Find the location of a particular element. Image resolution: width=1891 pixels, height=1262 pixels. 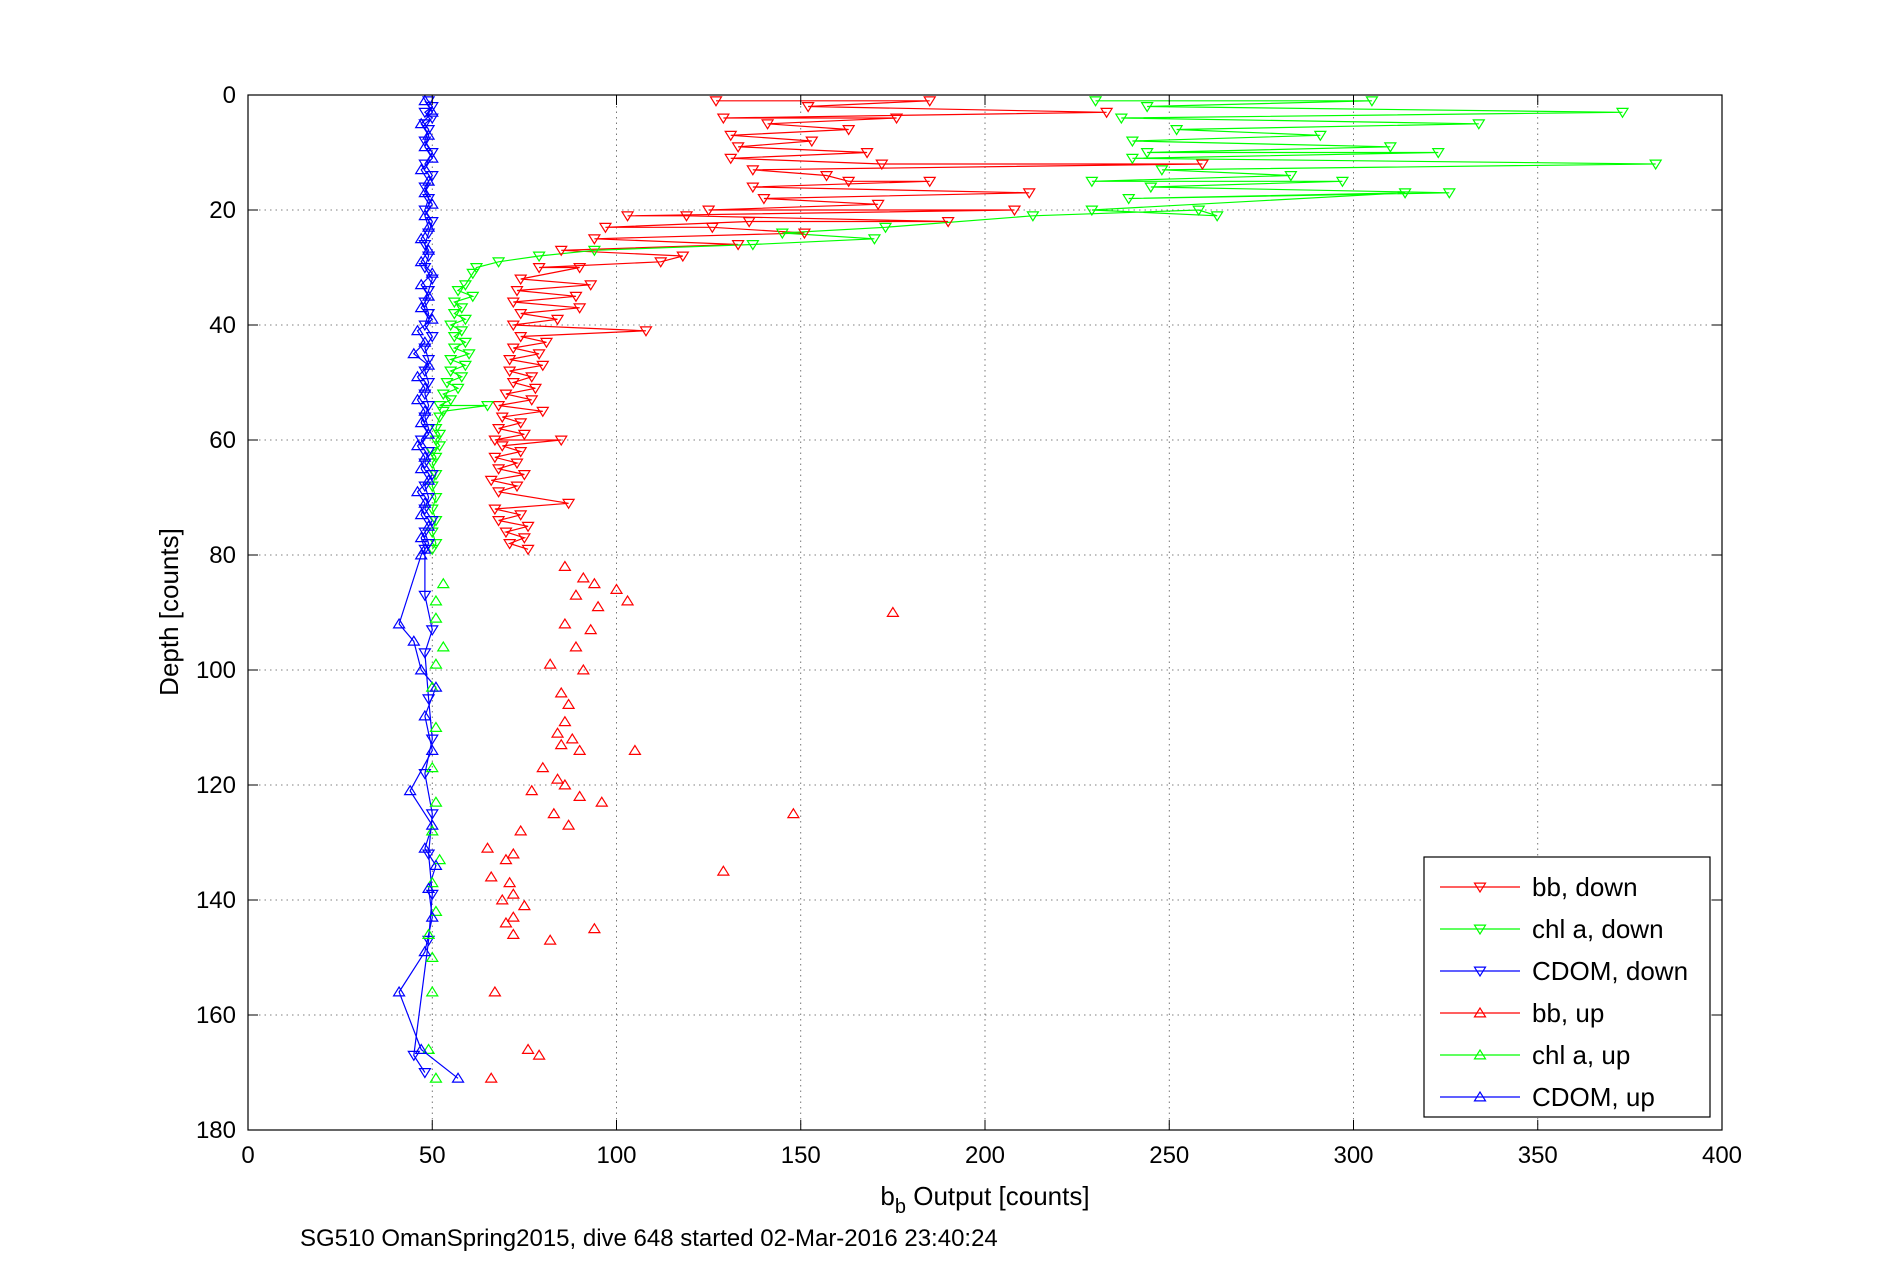

x-tick-label: 150 is located at coordinates (801, 1155).